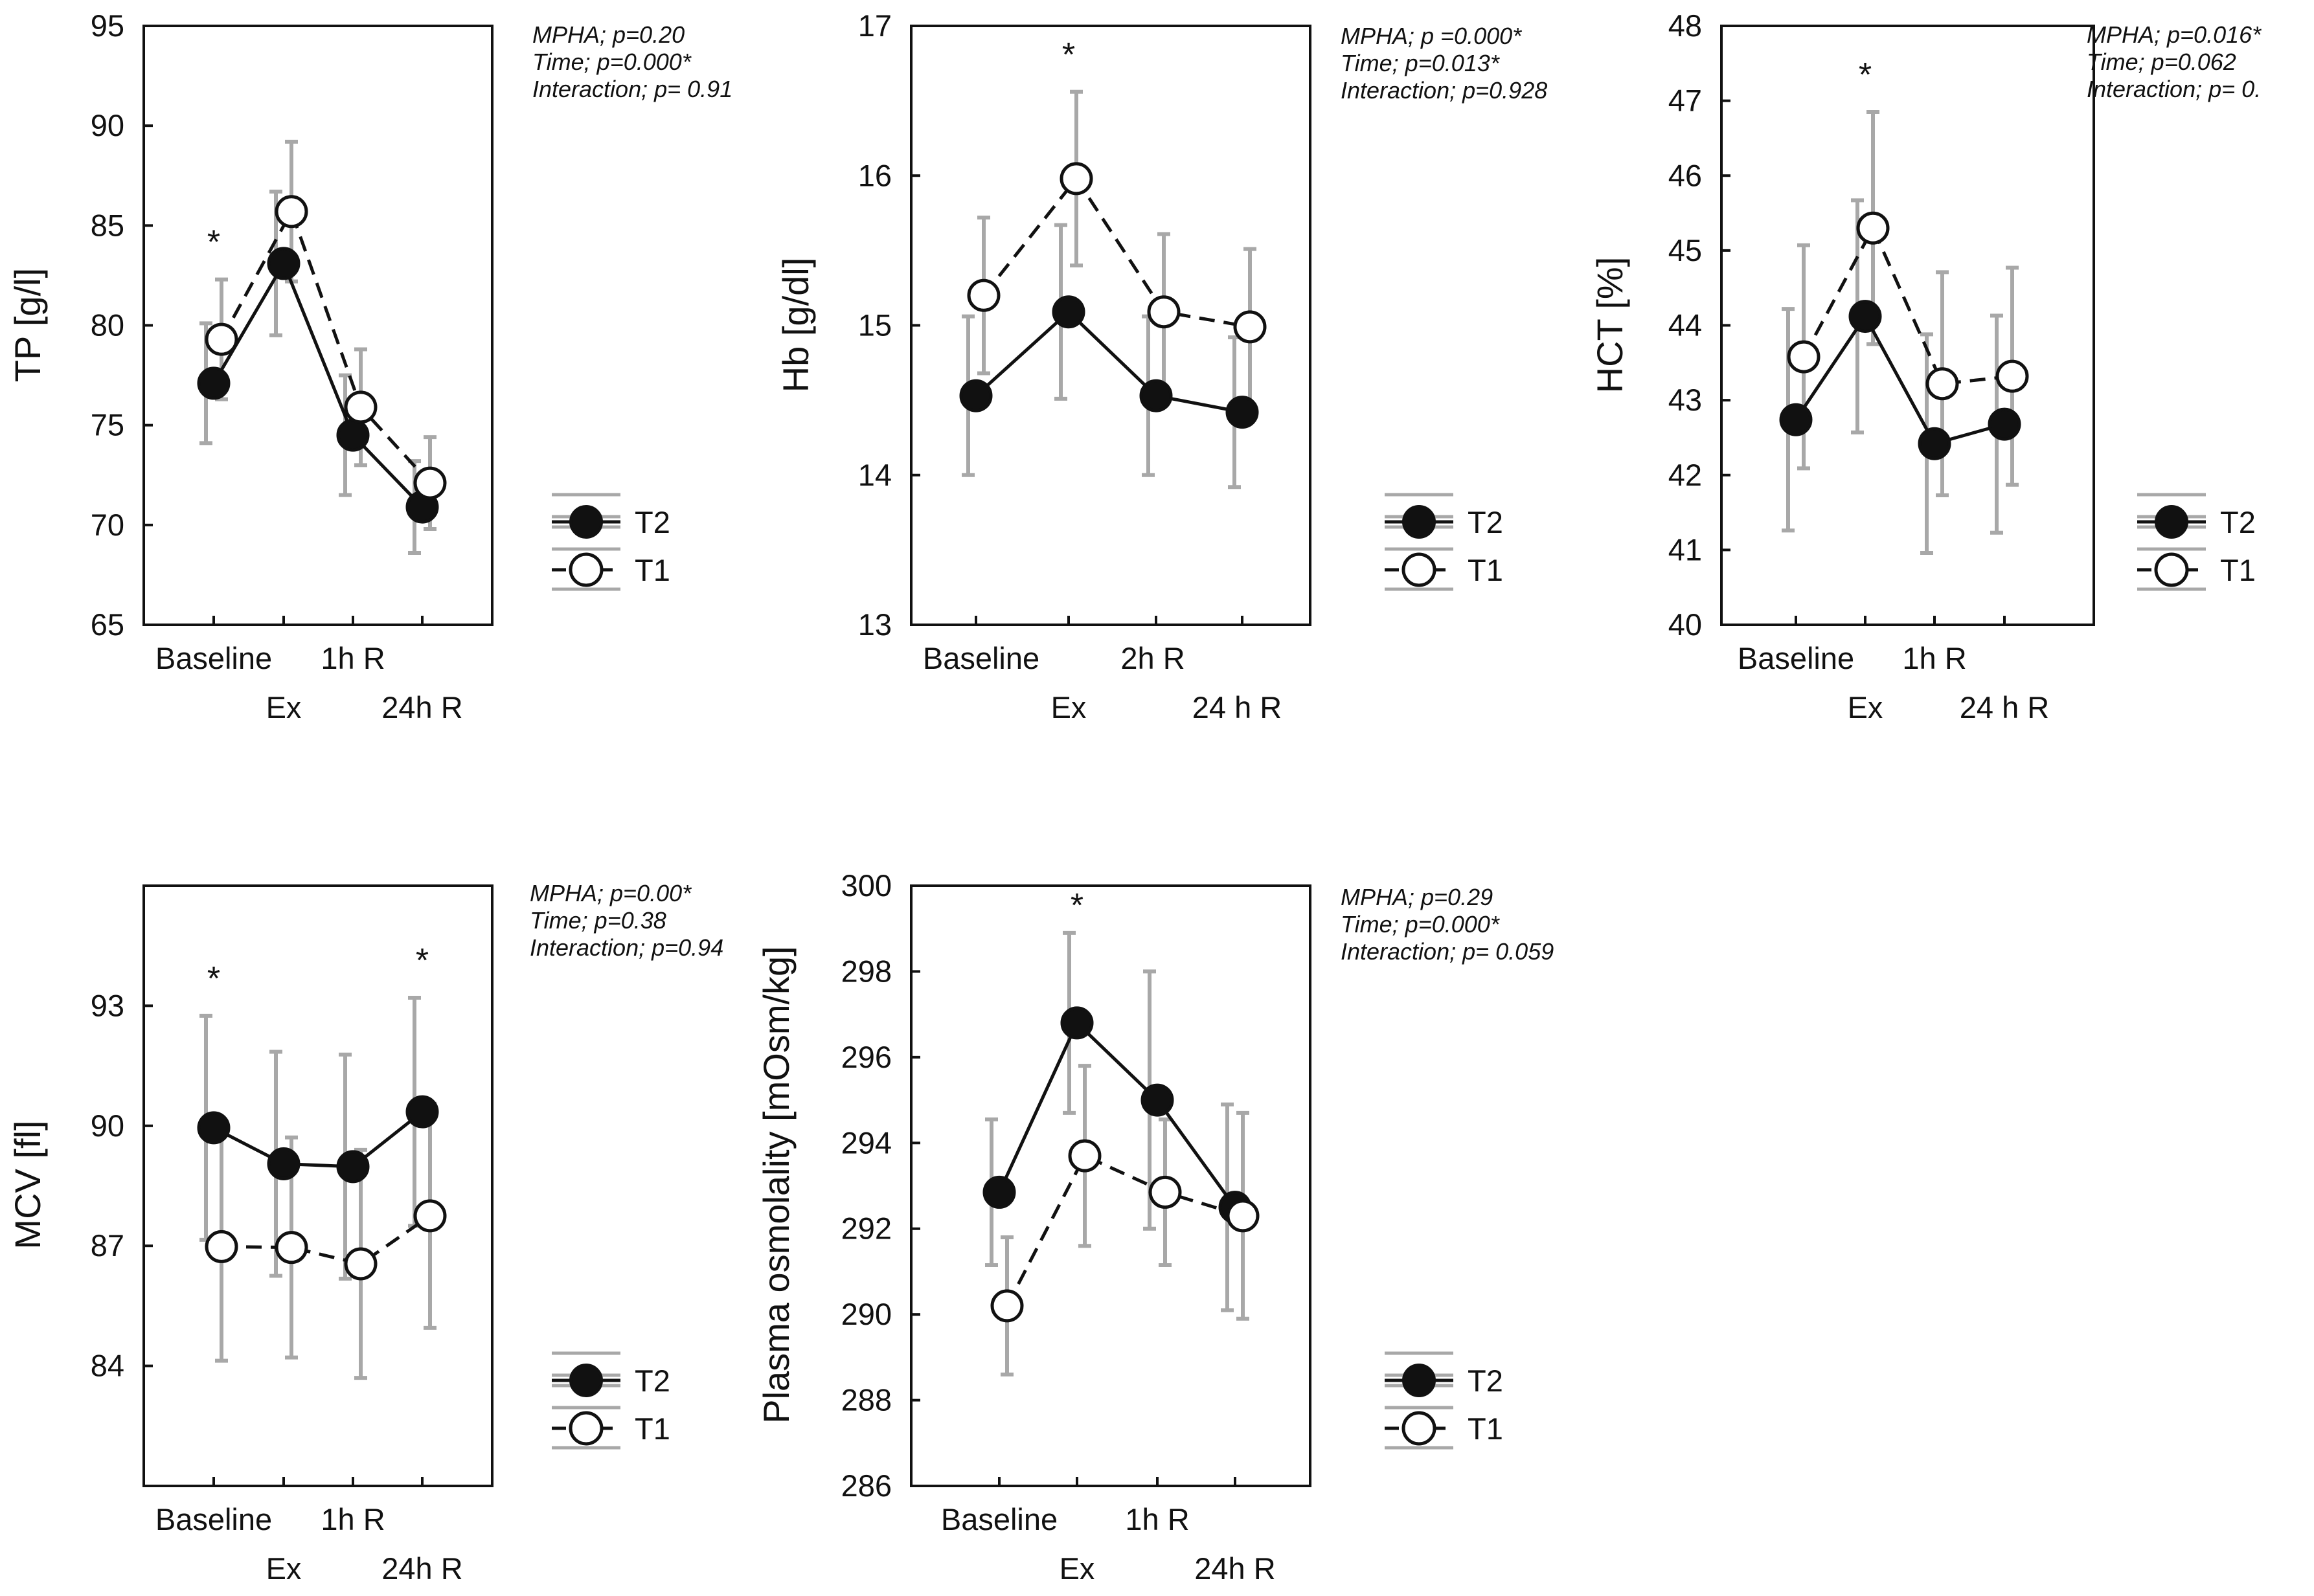 The width and height of the screenshot is (2314, 1596). Describe the element at coordinates (107, 225) in the screenshot. I see `y-tick-label: 85` at that location.